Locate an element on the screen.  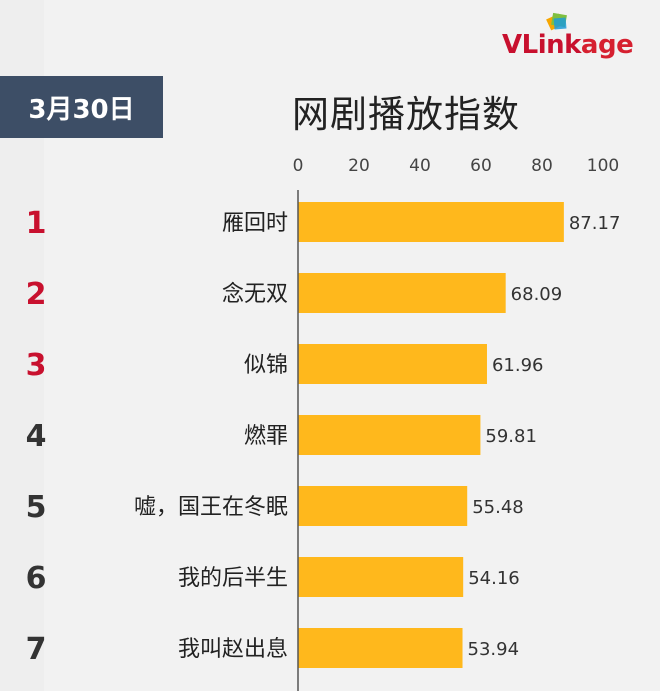
value-label: 59.81 is located at coordinates (511, 436).